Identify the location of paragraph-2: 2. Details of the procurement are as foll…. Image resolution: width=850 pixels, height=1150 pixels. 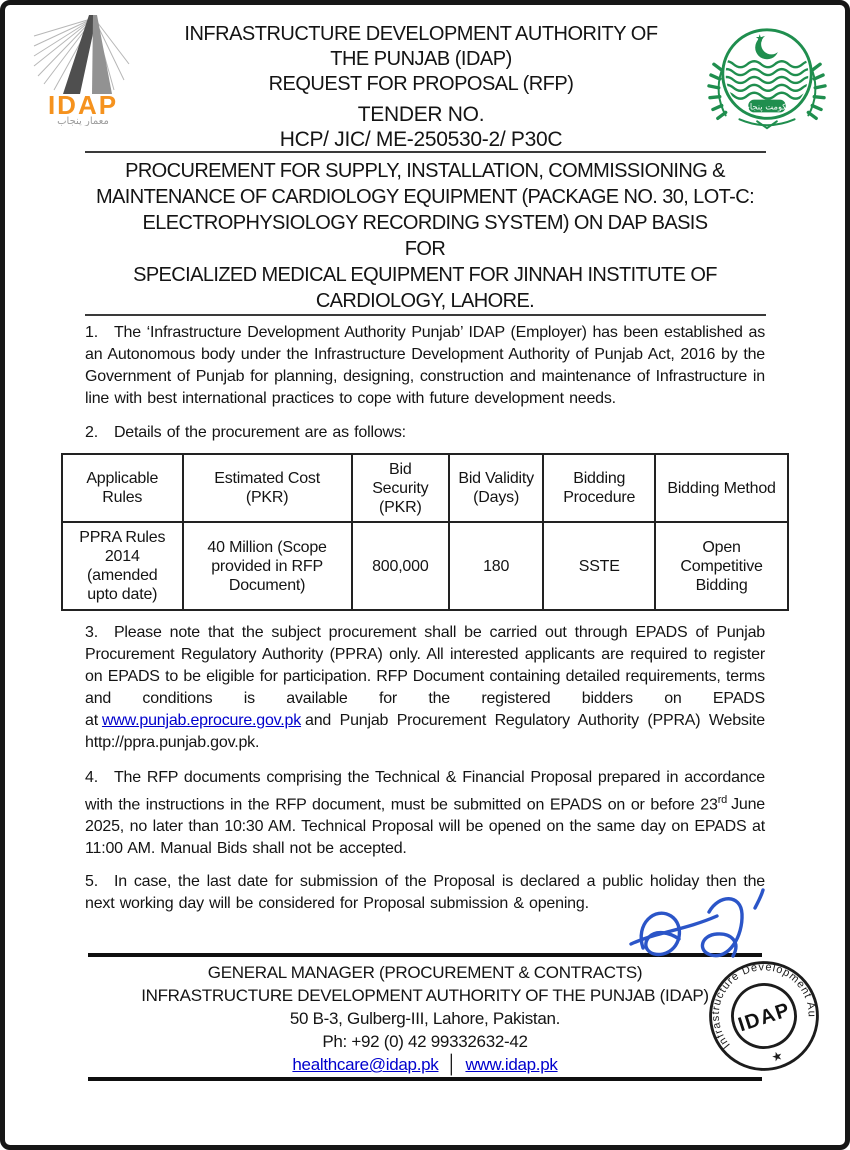
(425, 433).